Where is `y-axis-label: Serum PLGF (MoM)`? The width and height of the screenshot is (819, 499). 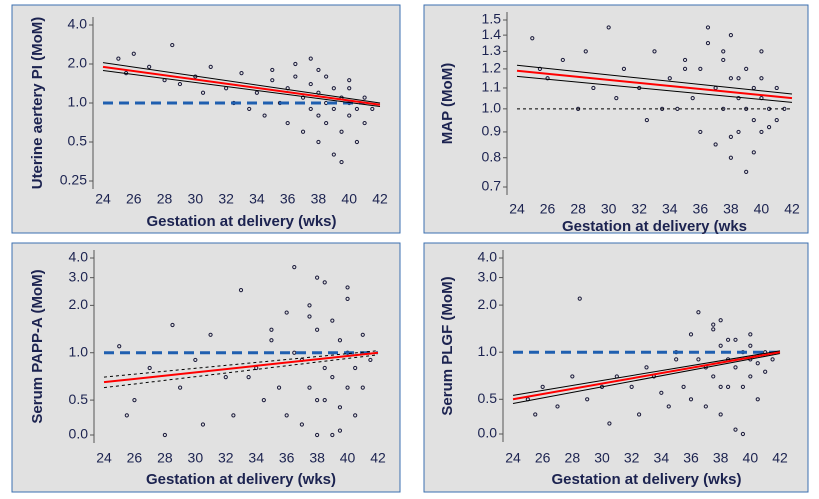 y-axis-label: Serum PLGF (MoM) is located at coordinates (447, 345).